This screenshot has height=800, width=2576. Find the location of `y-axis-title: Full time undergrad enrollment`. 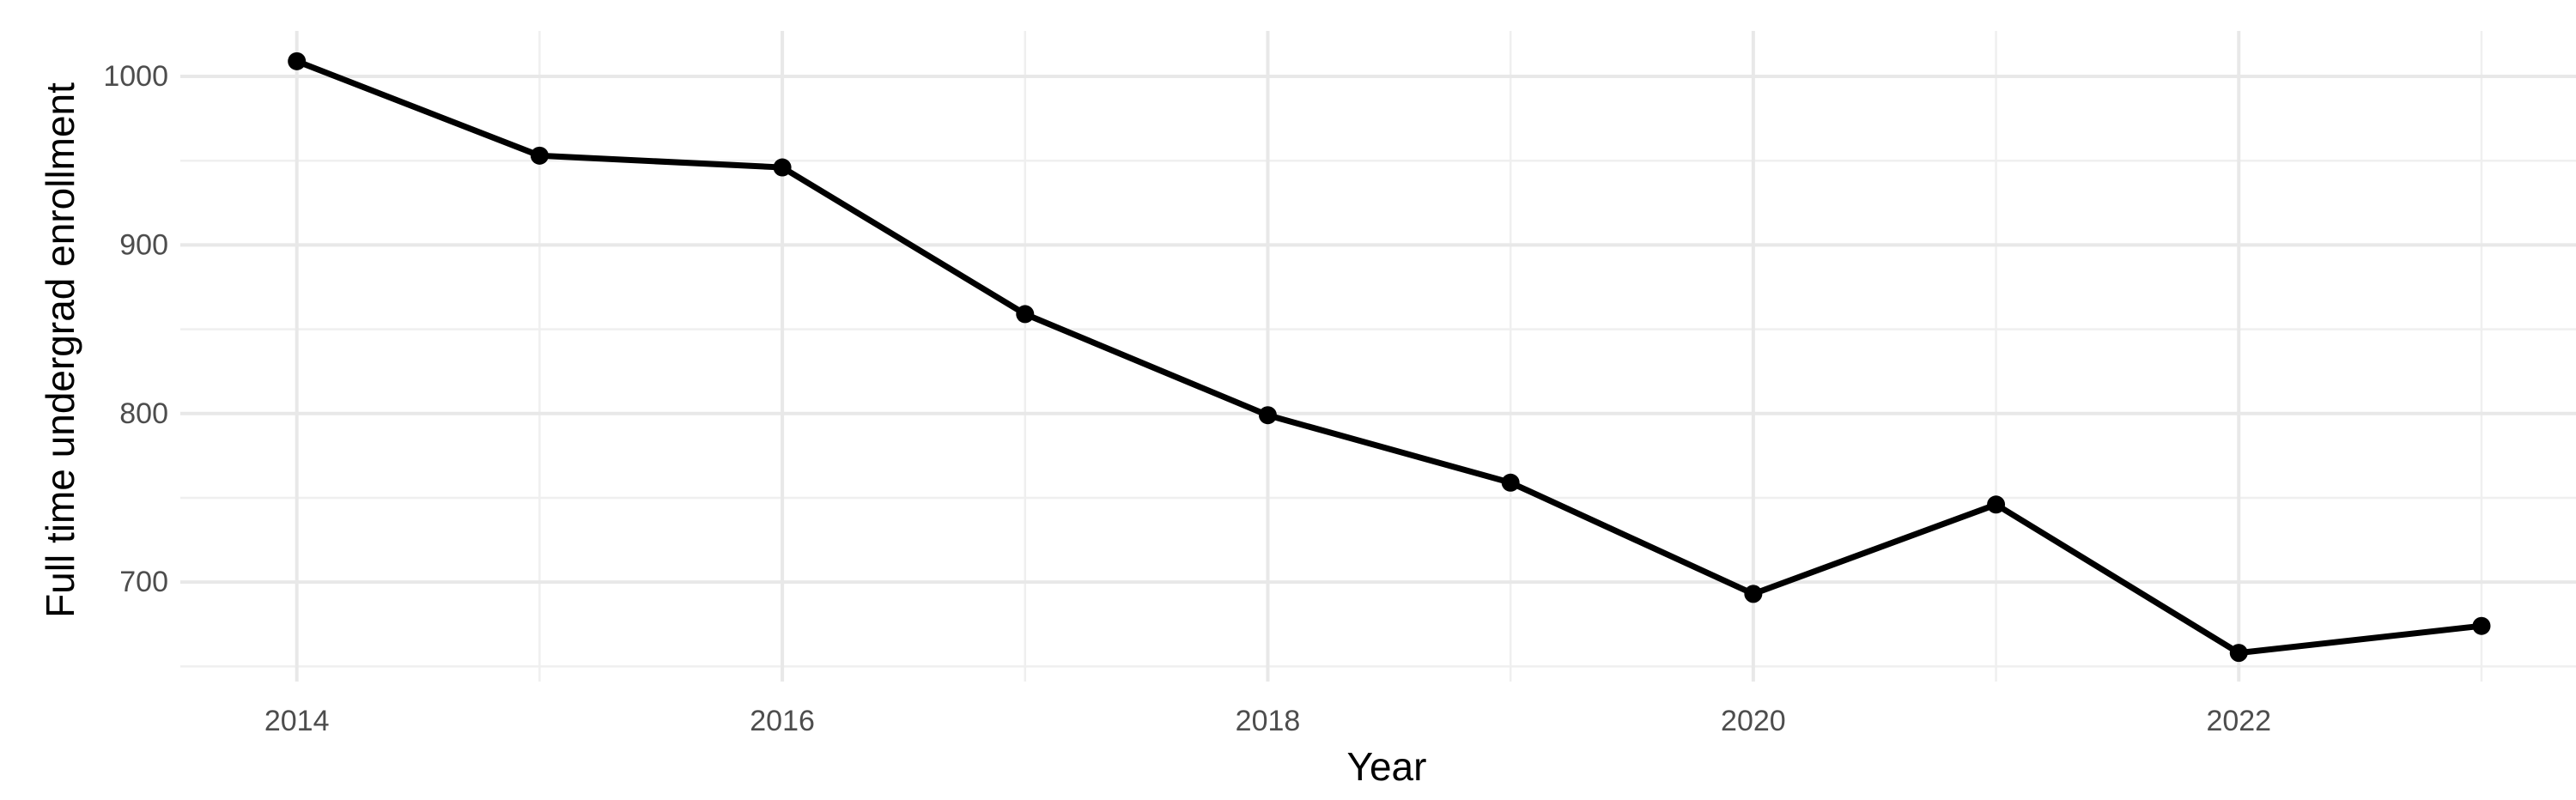

y-axis-title: Full time undergrad enrollment is located at coordinates (60, 350).